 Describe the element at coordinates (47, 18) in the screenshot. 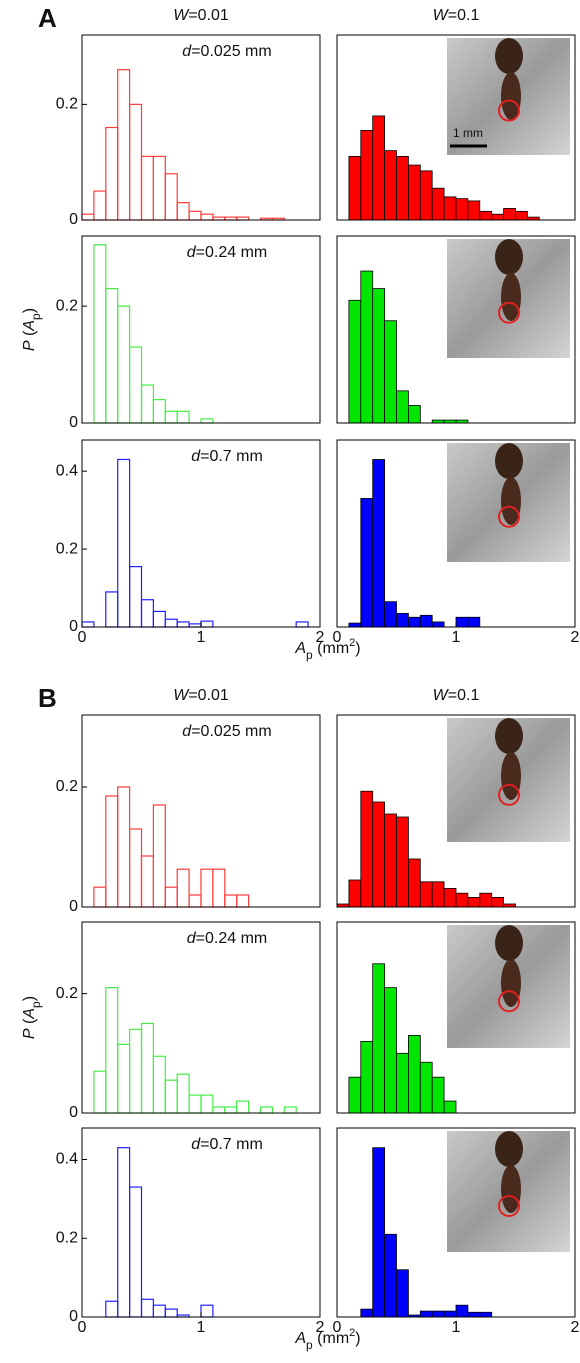

I see `panel-label: A` at that location.